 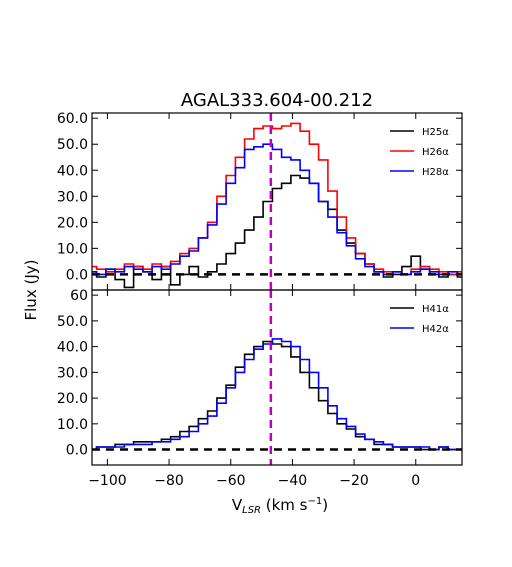 I want to click on y-axis-label: Flux (Jy), so click(x=31, y=290).